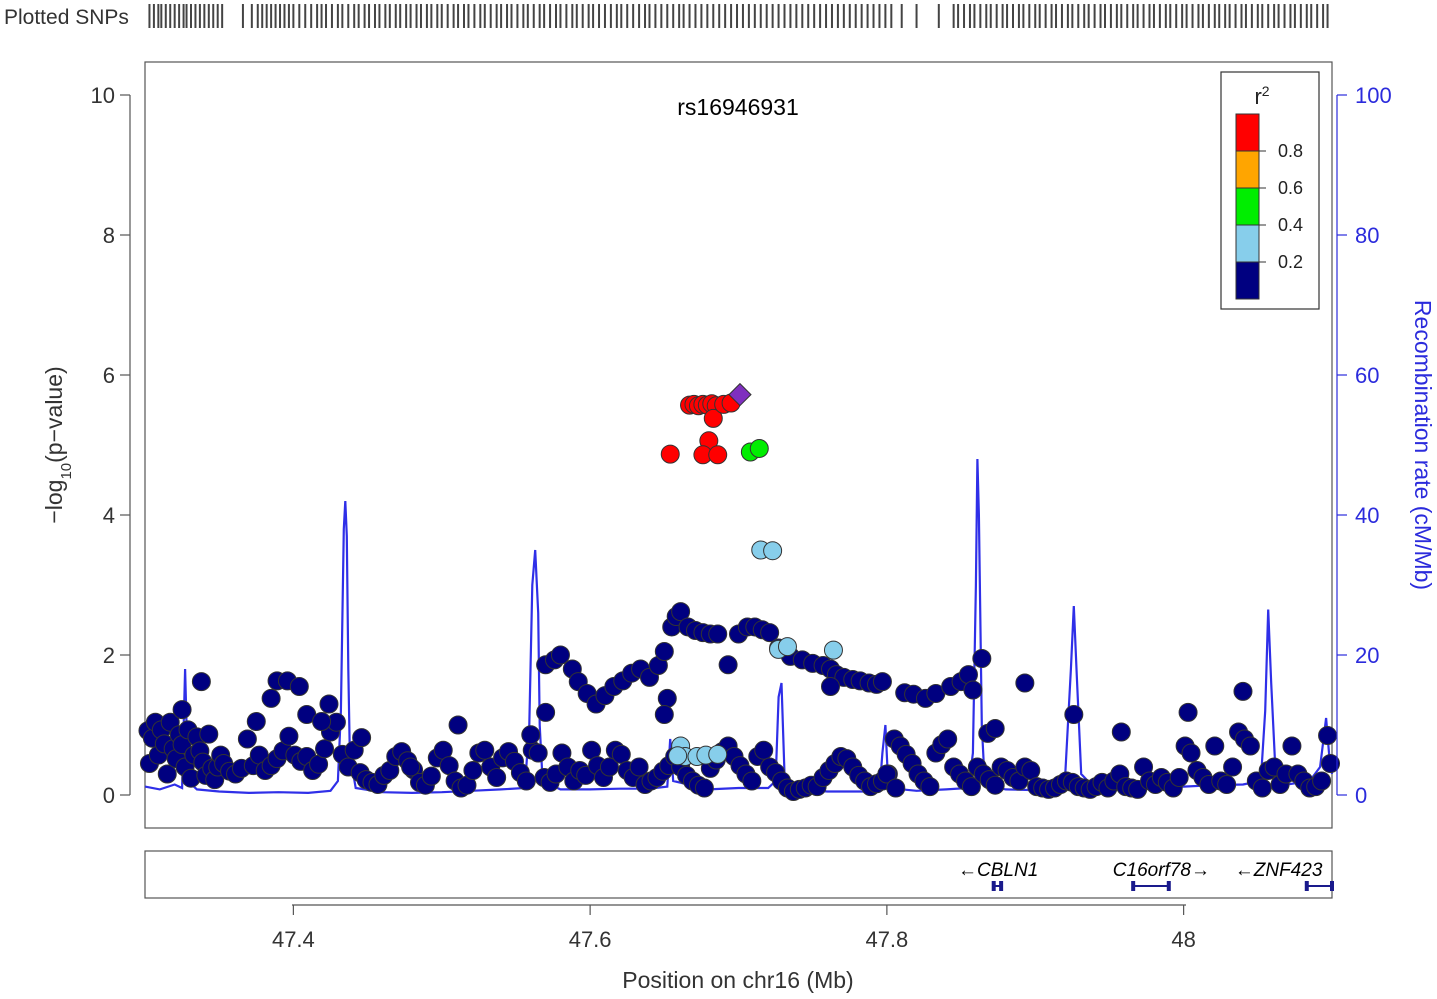 The image size is (1437, 999). I want to click on y-axis-ticks: 0 2 4 6 8 10, so click(110, 445).